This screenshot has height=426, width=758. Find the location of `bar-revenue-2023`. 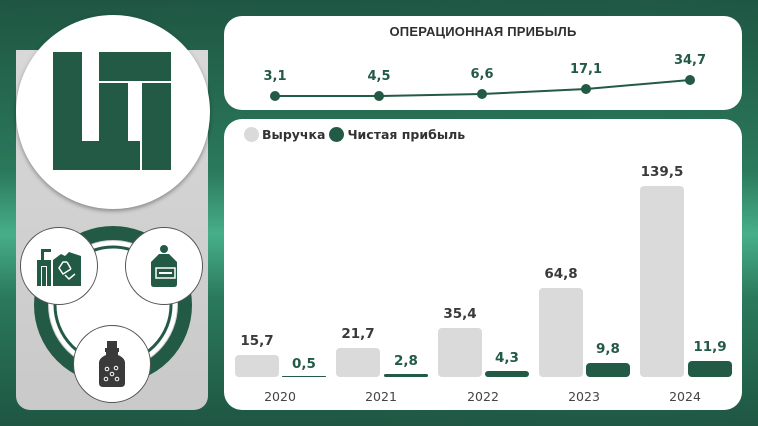

bar-revenue-2023 is located at coordinates (561, 332).